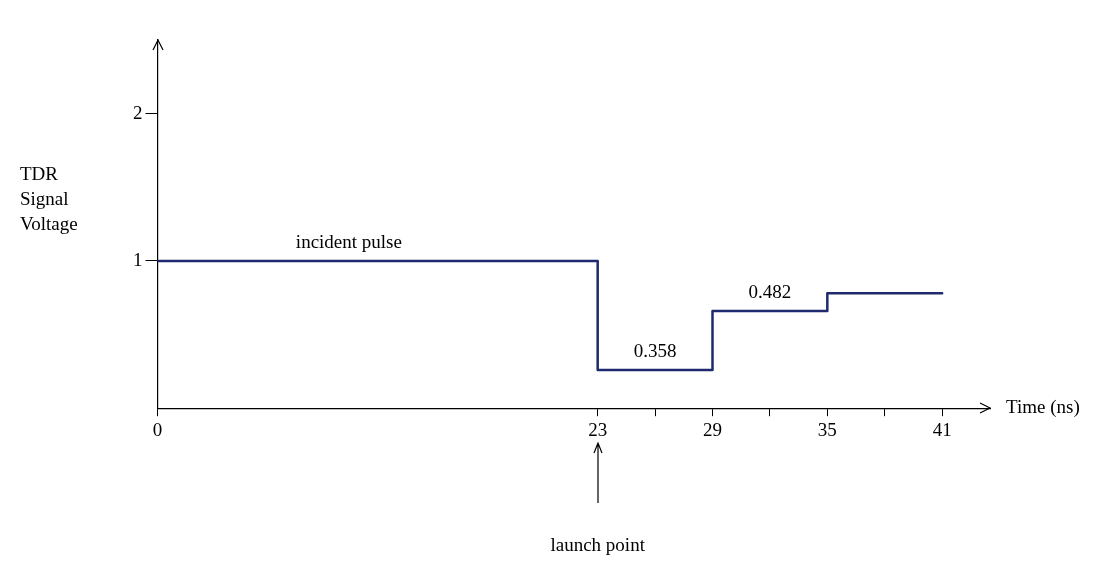 The image size is (1120, 570). What do you see at coordinates (138, 112) in the screenshot?
I see `y-tick-label: 2` at bounding box center [138, 112].